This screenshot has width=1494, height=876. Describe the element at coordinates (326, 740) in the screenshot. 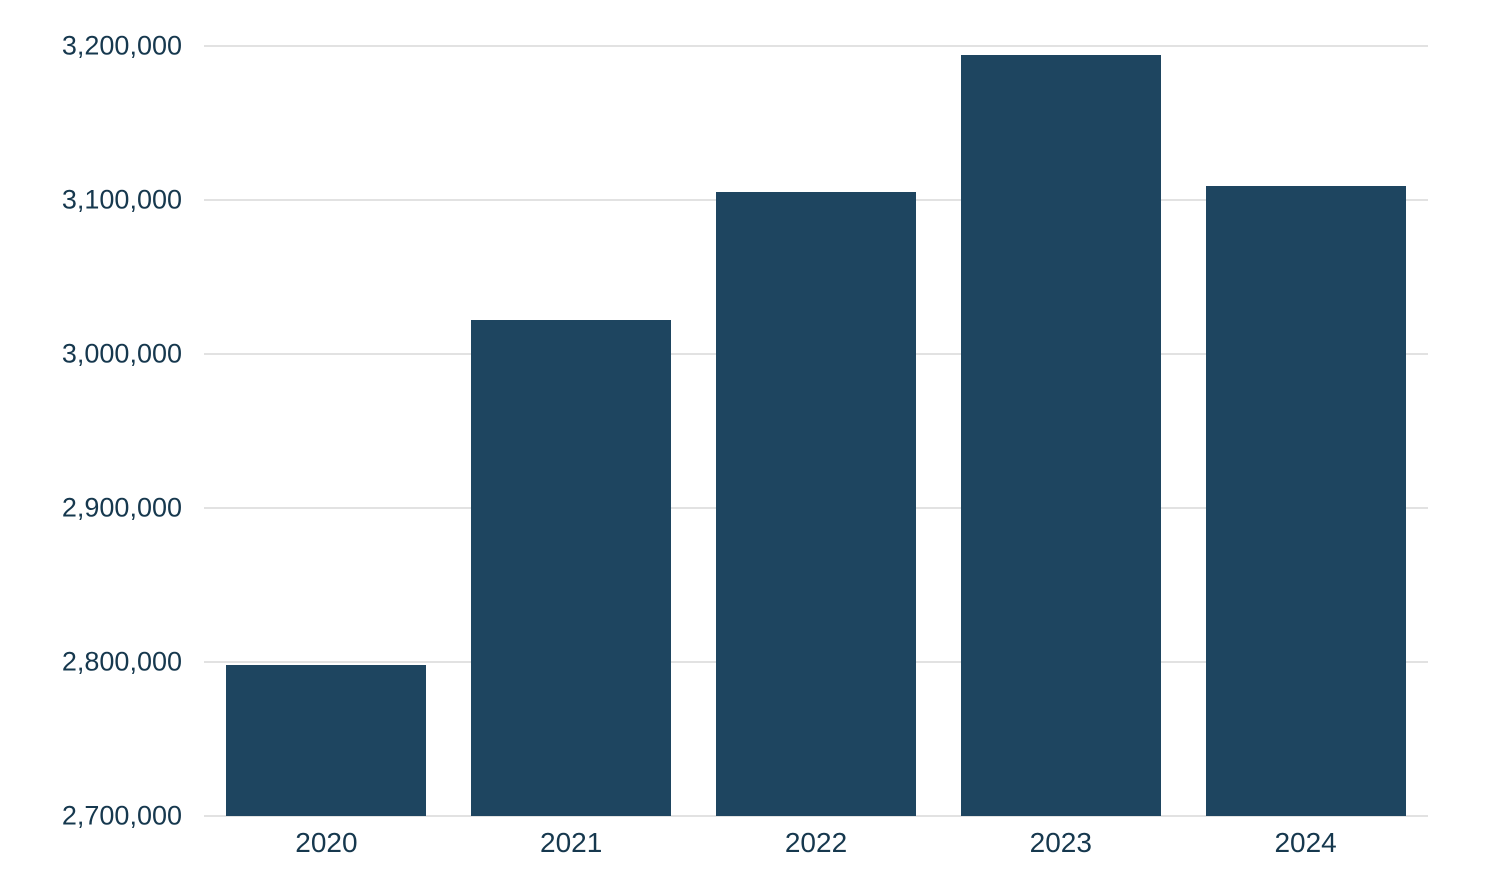

I see `bar-2020` at that location.